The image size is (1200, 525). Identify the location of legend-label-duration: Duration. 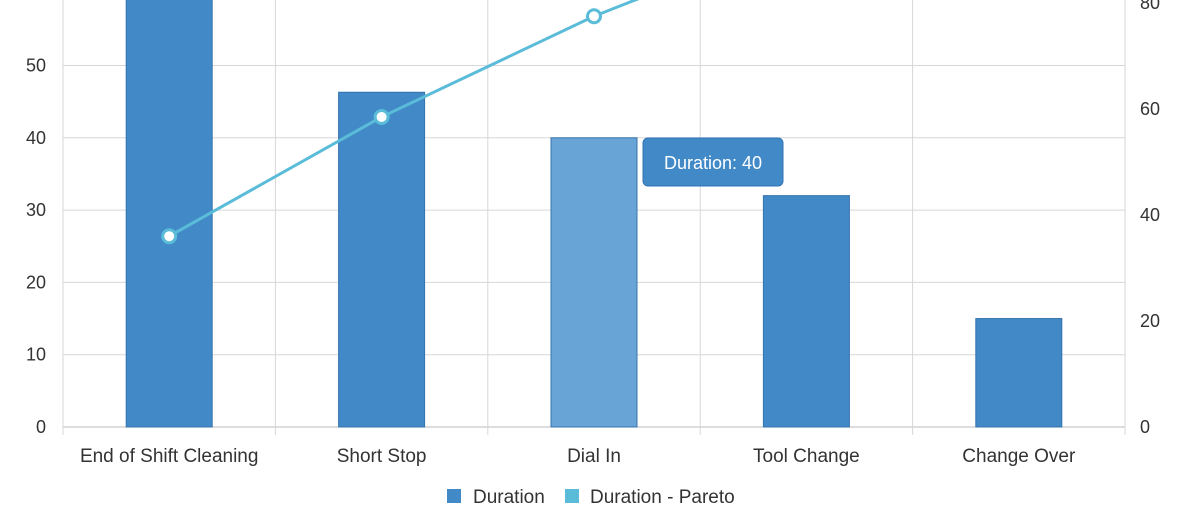
(509, 497).